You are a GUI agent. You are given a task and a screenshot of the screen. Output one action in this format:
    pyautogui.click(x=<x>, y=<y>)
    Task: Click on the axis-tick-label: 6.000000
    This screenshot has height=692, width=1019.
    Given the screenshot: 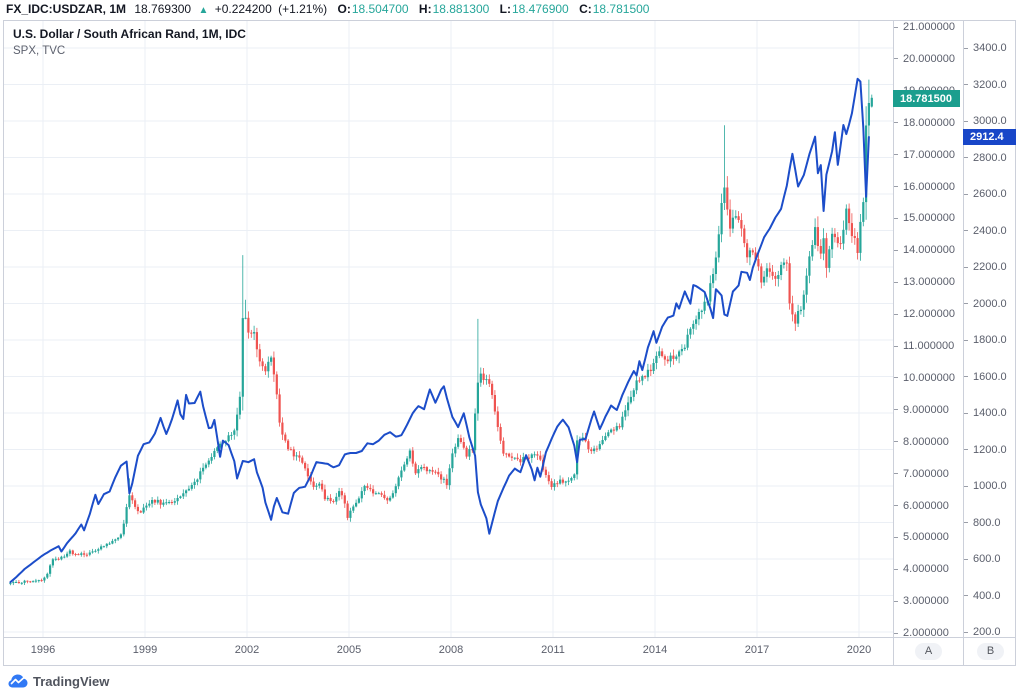 What is the action you would take?
    pyautogui.click(x=921, y=505)
    